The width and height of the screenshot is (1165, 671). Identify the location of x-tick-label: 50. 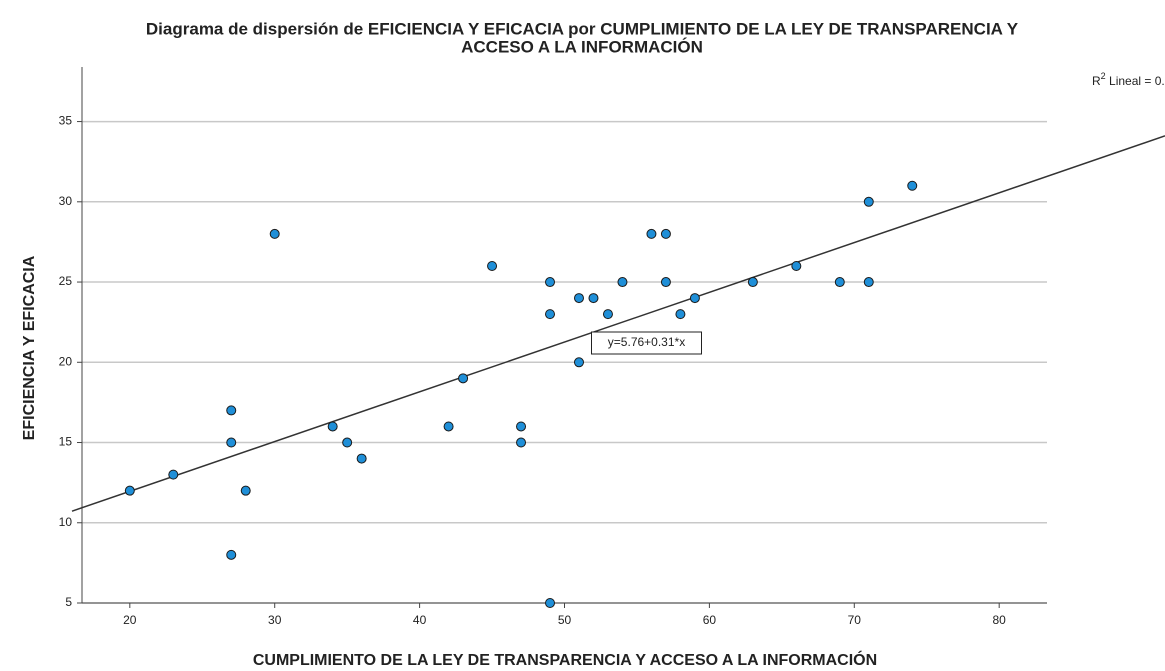
(565, 620).